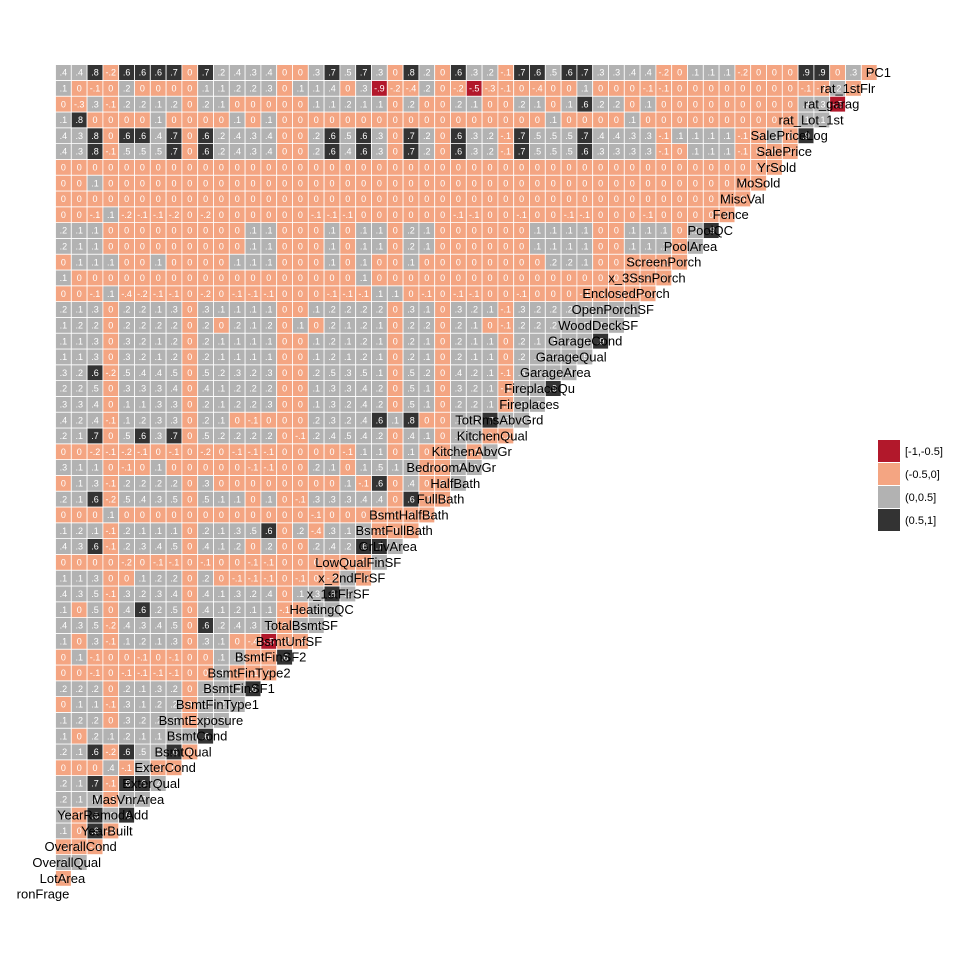  I want to click on variable-label-OverallCond: OverallCond, so click(81, 846).